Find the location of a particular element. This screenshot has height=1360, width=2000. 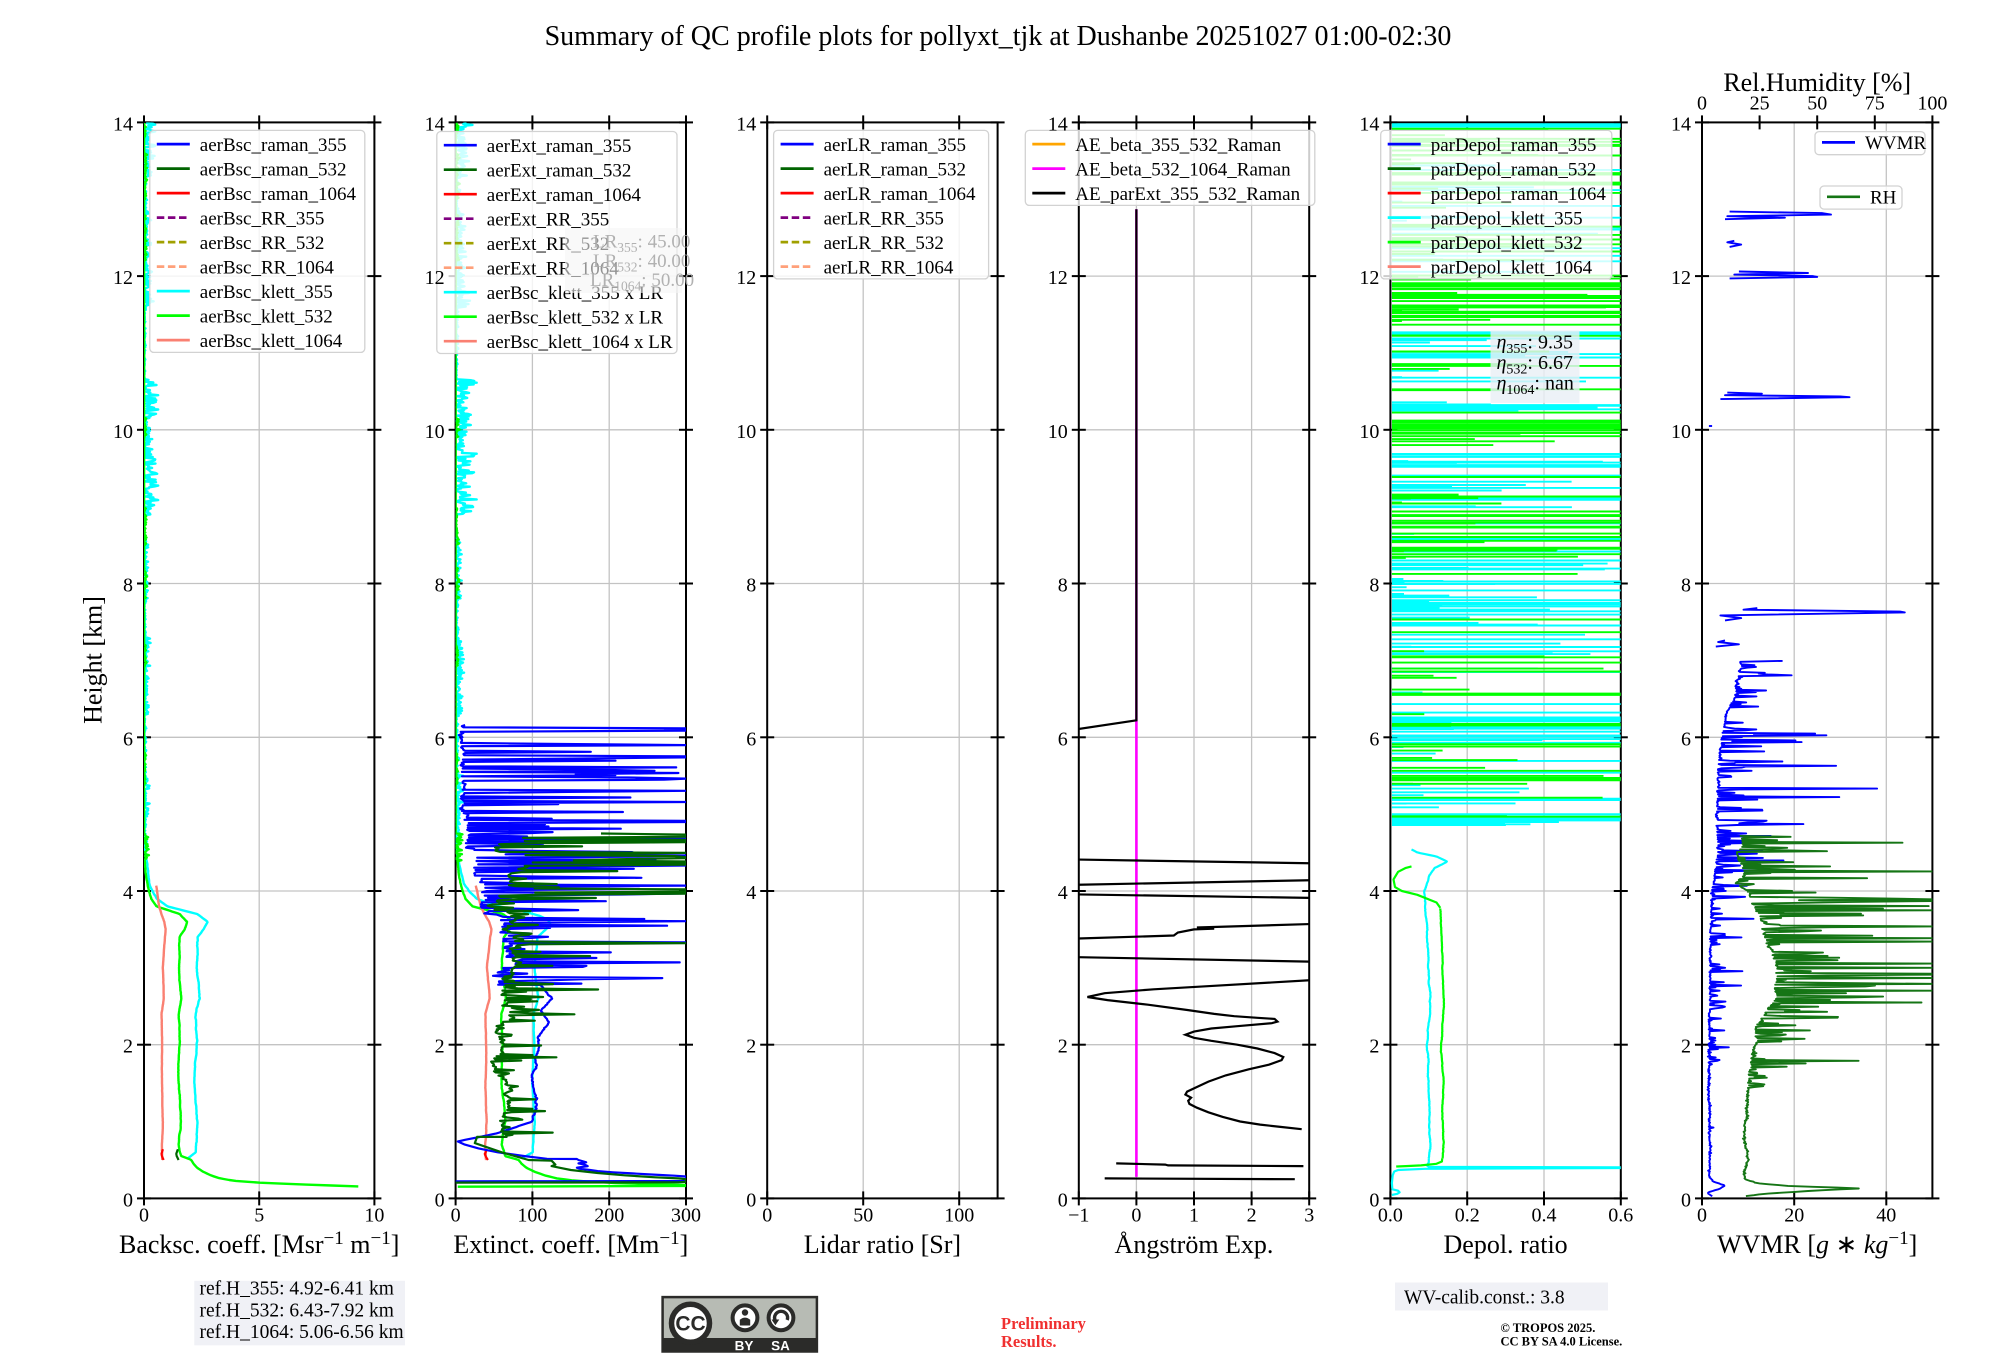

svg-text: aerBsc_RR_355 is located at coordinates (262, 218).